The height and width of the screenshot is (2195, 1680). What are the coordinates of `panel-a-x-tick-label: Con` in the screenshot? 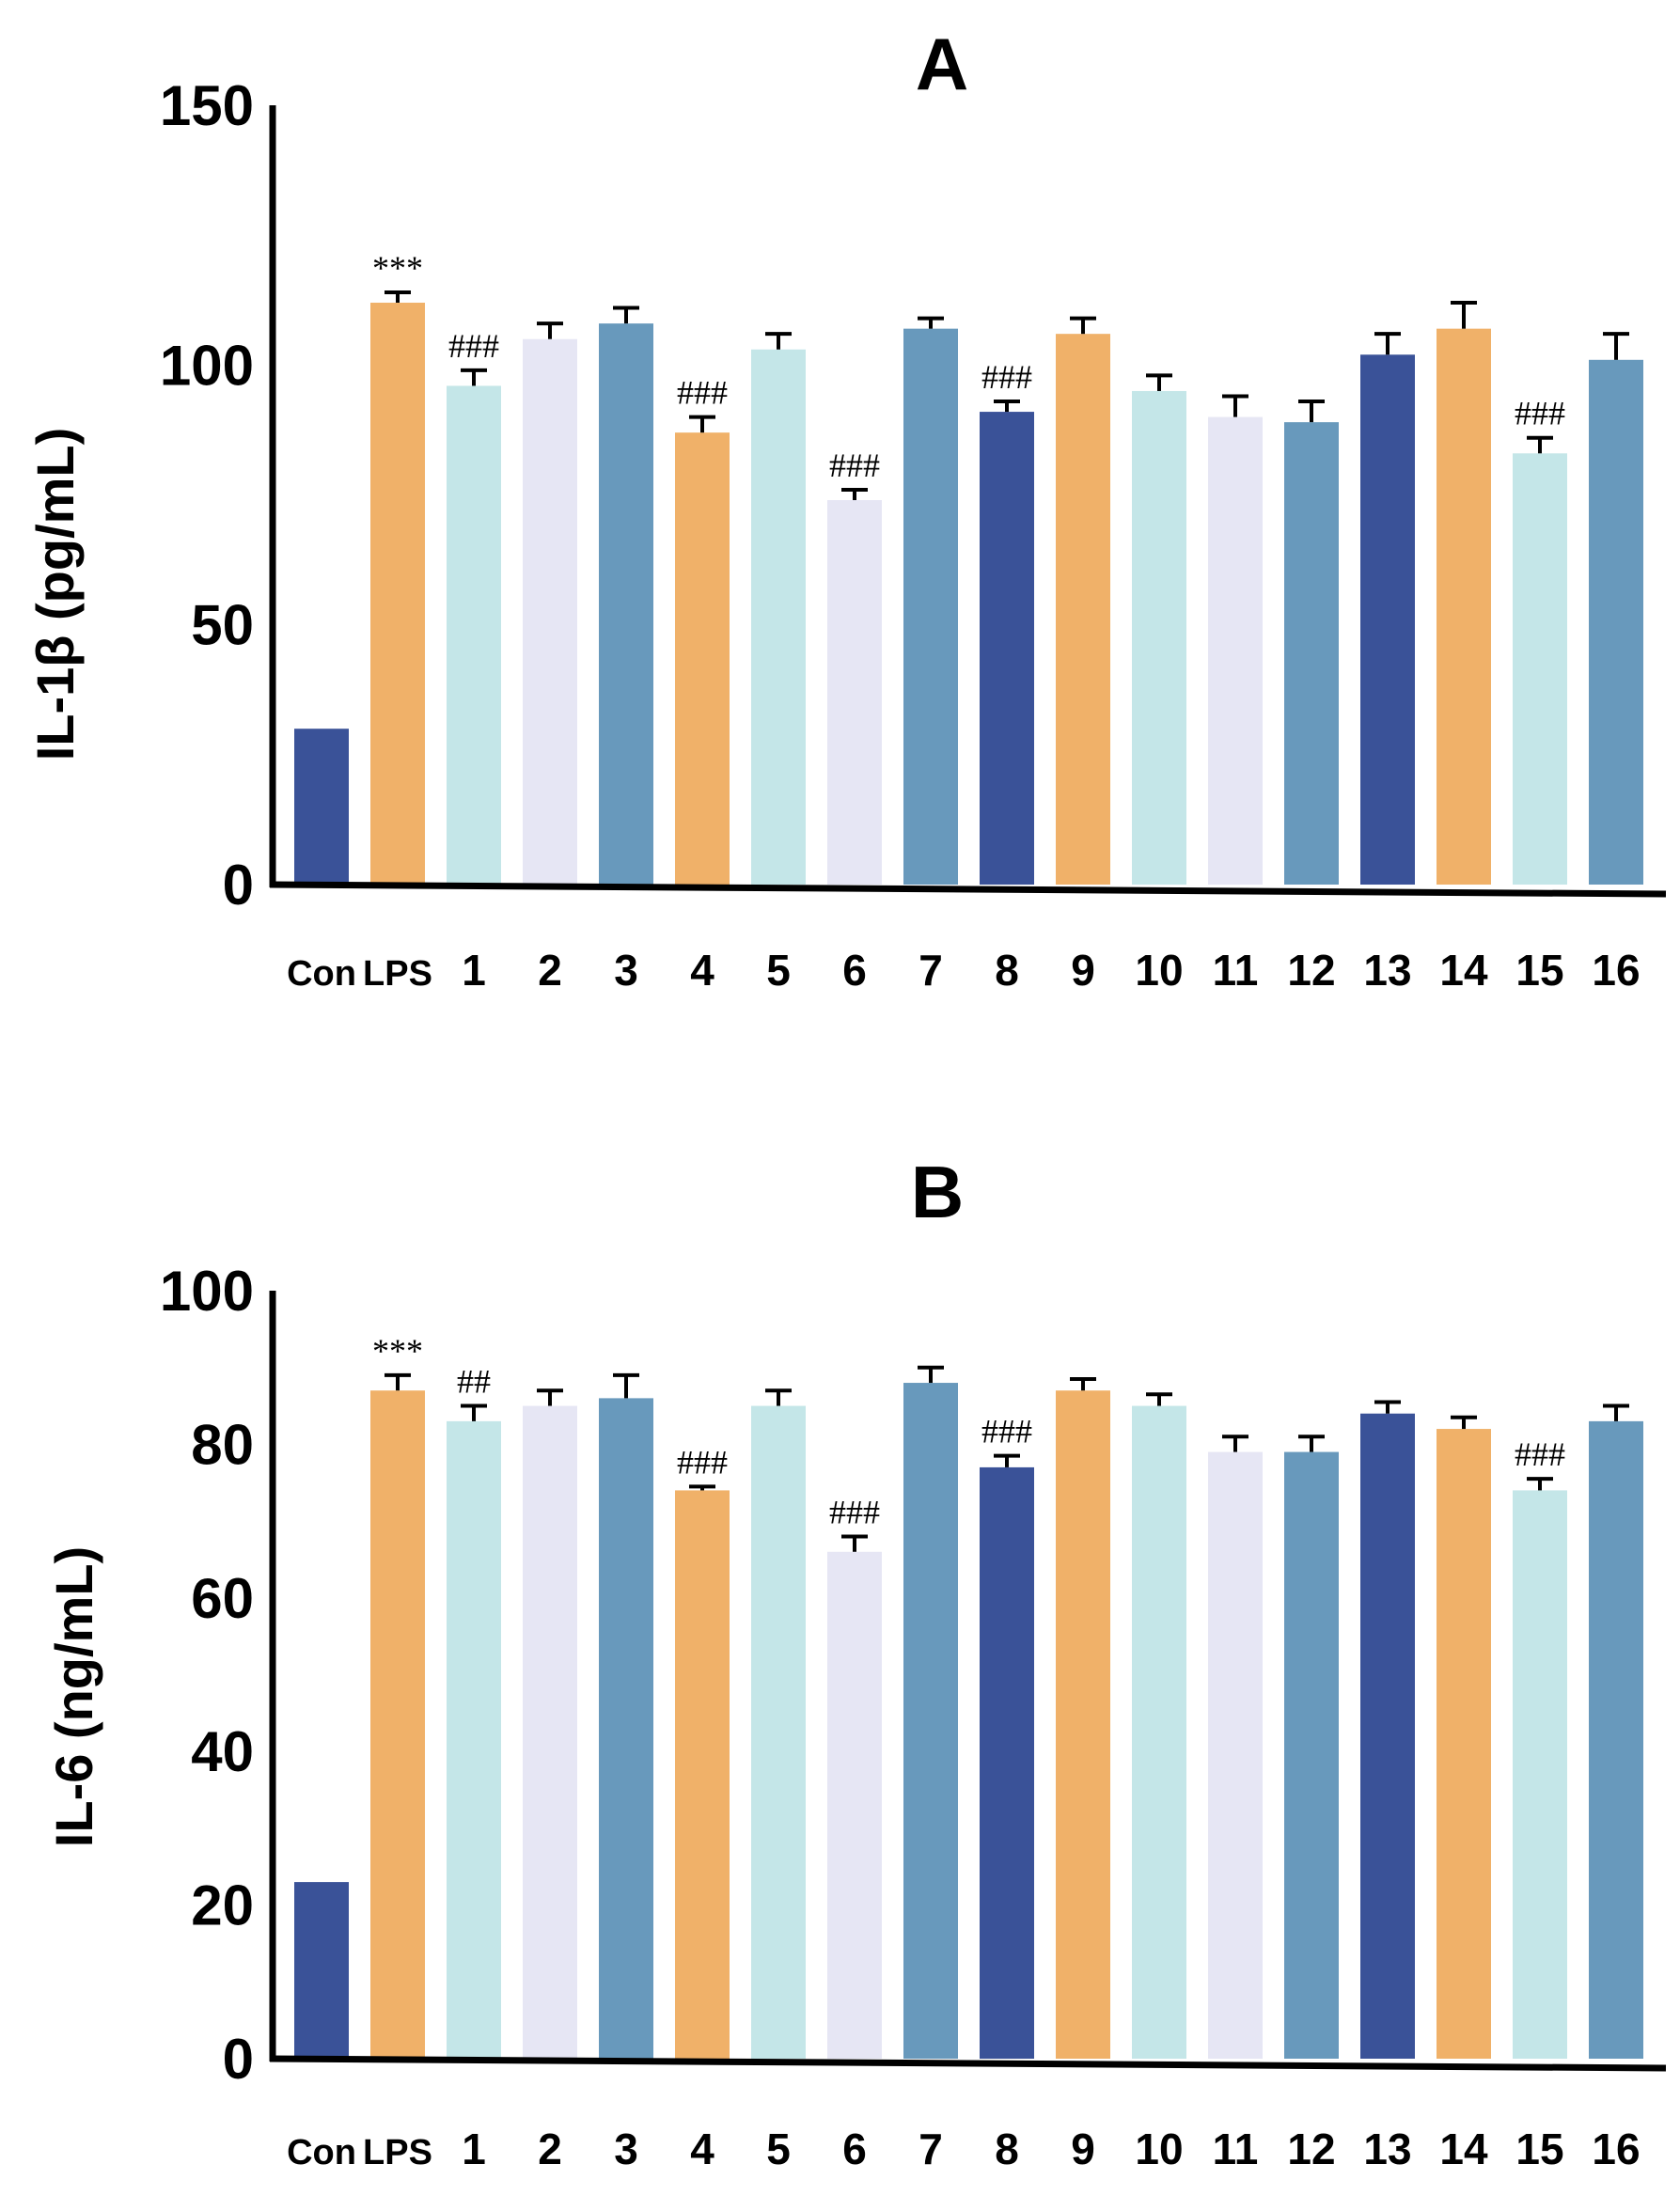 It's located at (321, 974).